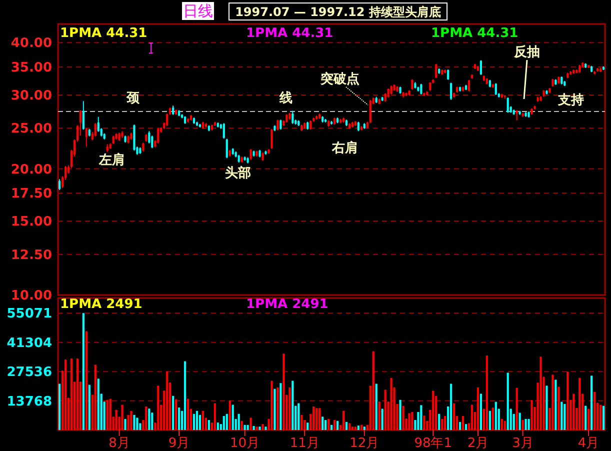 This screenshot has width=611, height=451. Describe the element at coordinates (478, 443) in the screenshot. I see `x-tick-label: 2月` at that location.